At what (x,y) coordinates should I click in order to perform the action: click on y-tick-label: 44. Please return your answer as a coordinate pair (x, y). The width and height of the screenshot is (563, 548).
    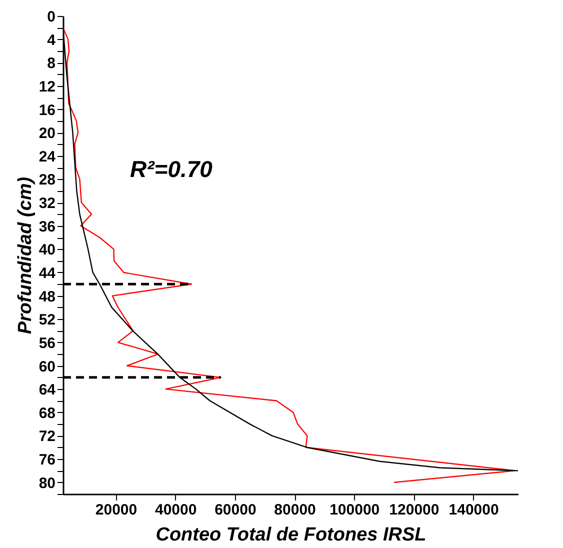
    Looking at the image, I should click on (47, 273).